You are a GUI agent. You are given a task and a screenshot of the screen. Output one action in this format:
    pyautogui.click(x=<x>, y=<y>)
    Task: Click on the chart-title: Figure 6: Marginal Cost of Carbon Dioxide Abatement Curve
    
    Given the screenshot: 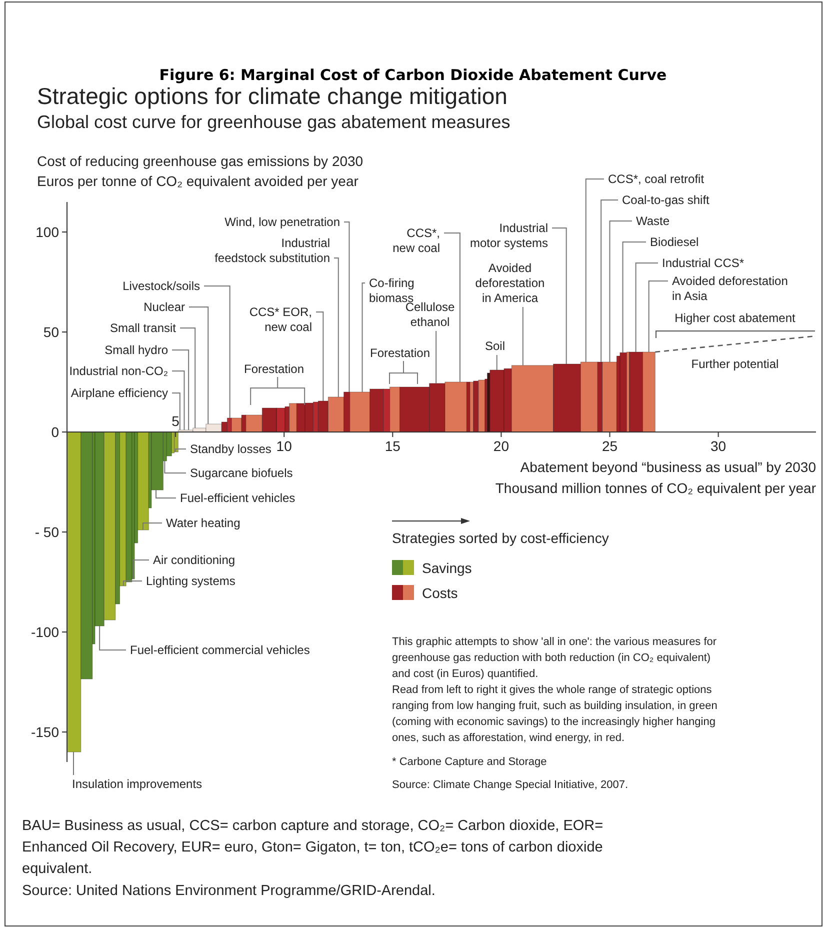 What is the action you would take?
    pyautogui.click(x=413, y=75)
    